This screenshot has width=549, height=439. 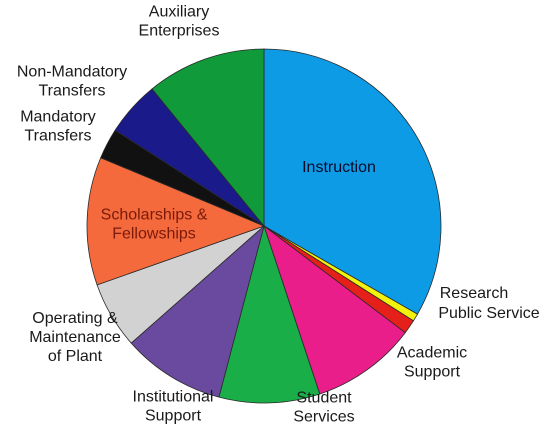 I want to click on slice-scholarships-and-fellowships, so click(x=176, y=221).